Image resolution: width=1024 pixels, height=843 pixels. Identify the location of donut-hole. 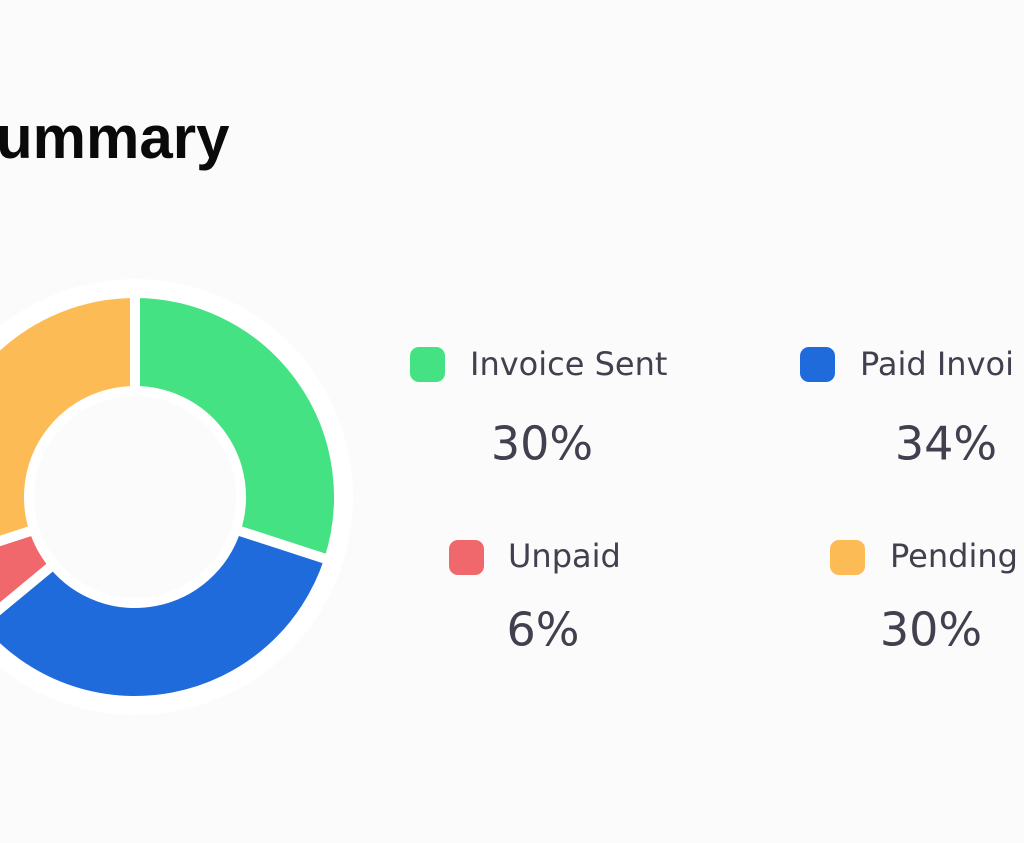
(135, 497).